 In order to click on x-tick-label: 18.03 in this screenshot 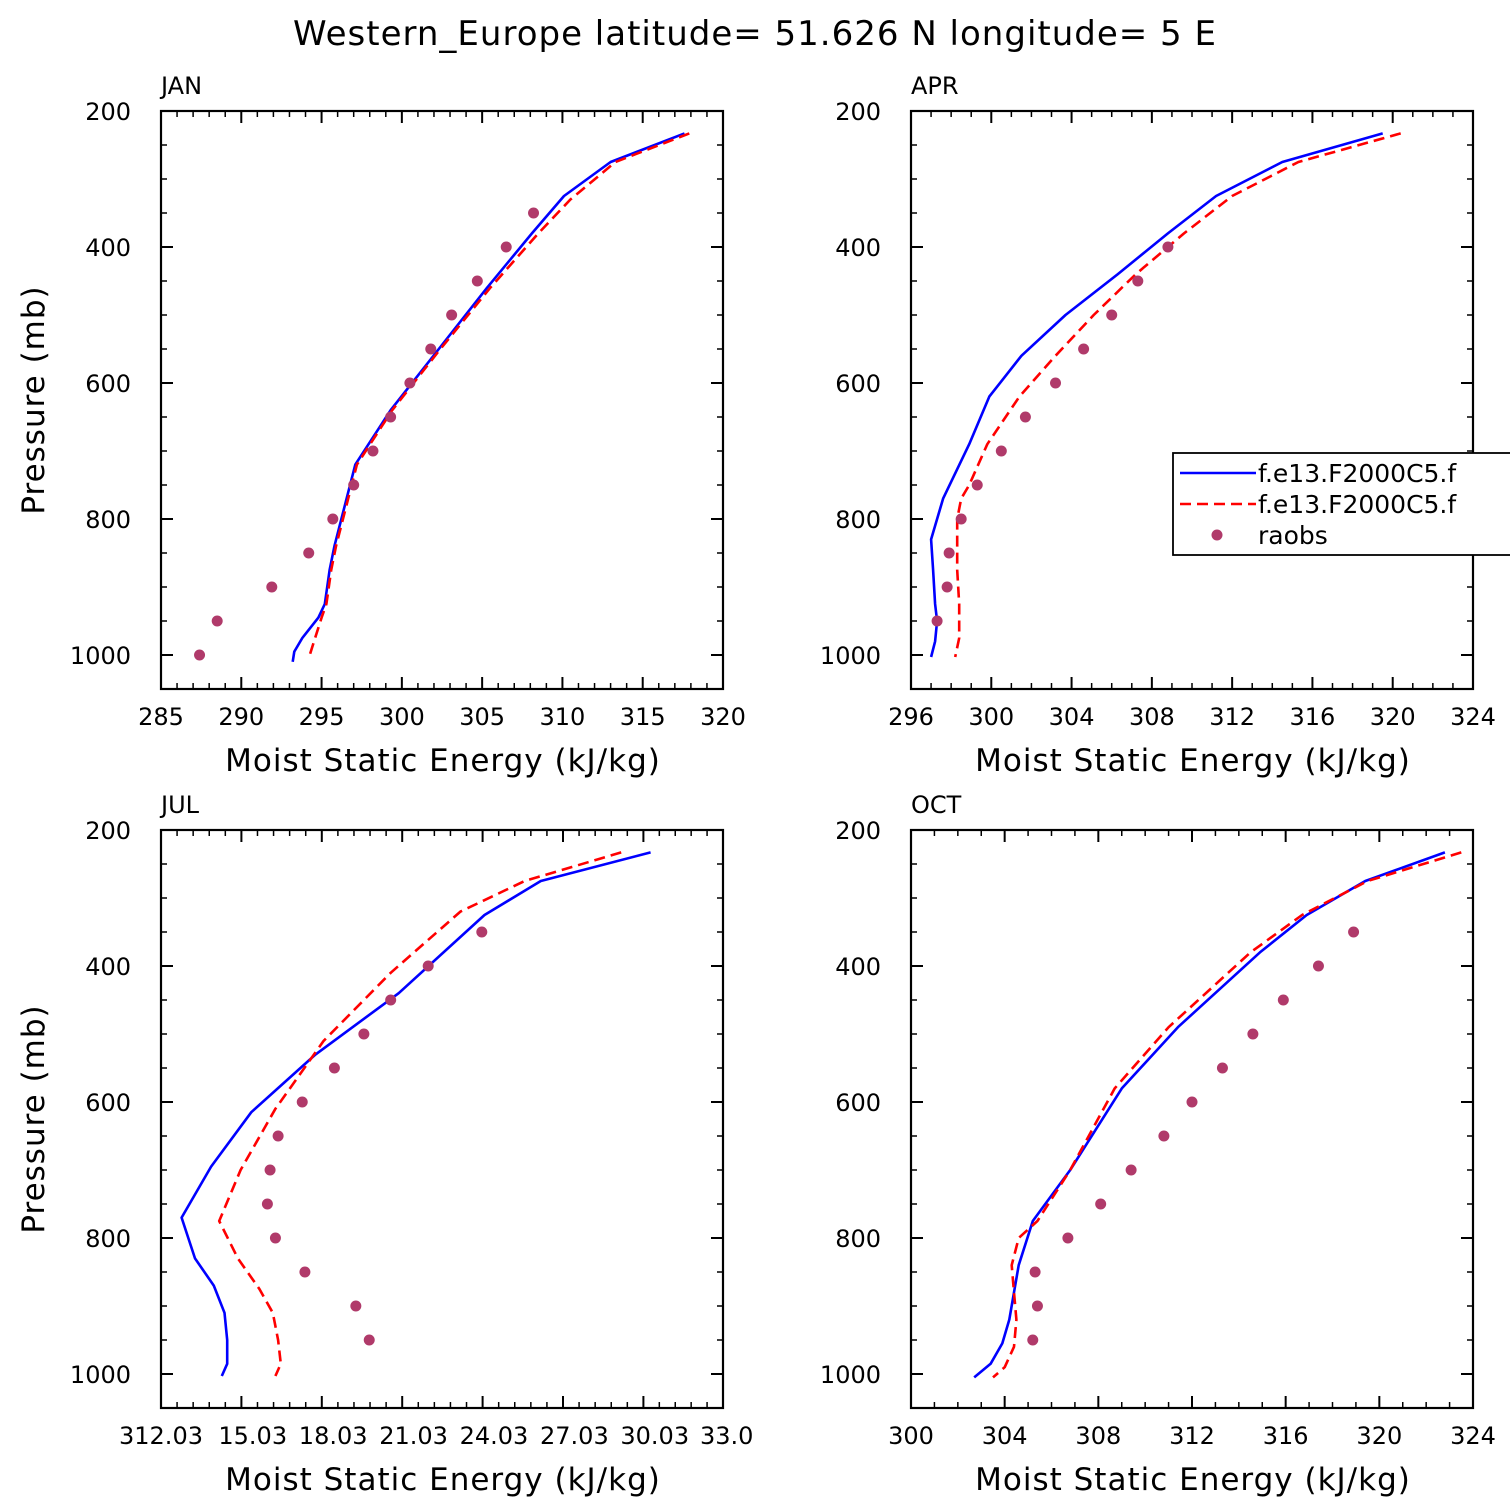, I will do `click(333, 1436)`.